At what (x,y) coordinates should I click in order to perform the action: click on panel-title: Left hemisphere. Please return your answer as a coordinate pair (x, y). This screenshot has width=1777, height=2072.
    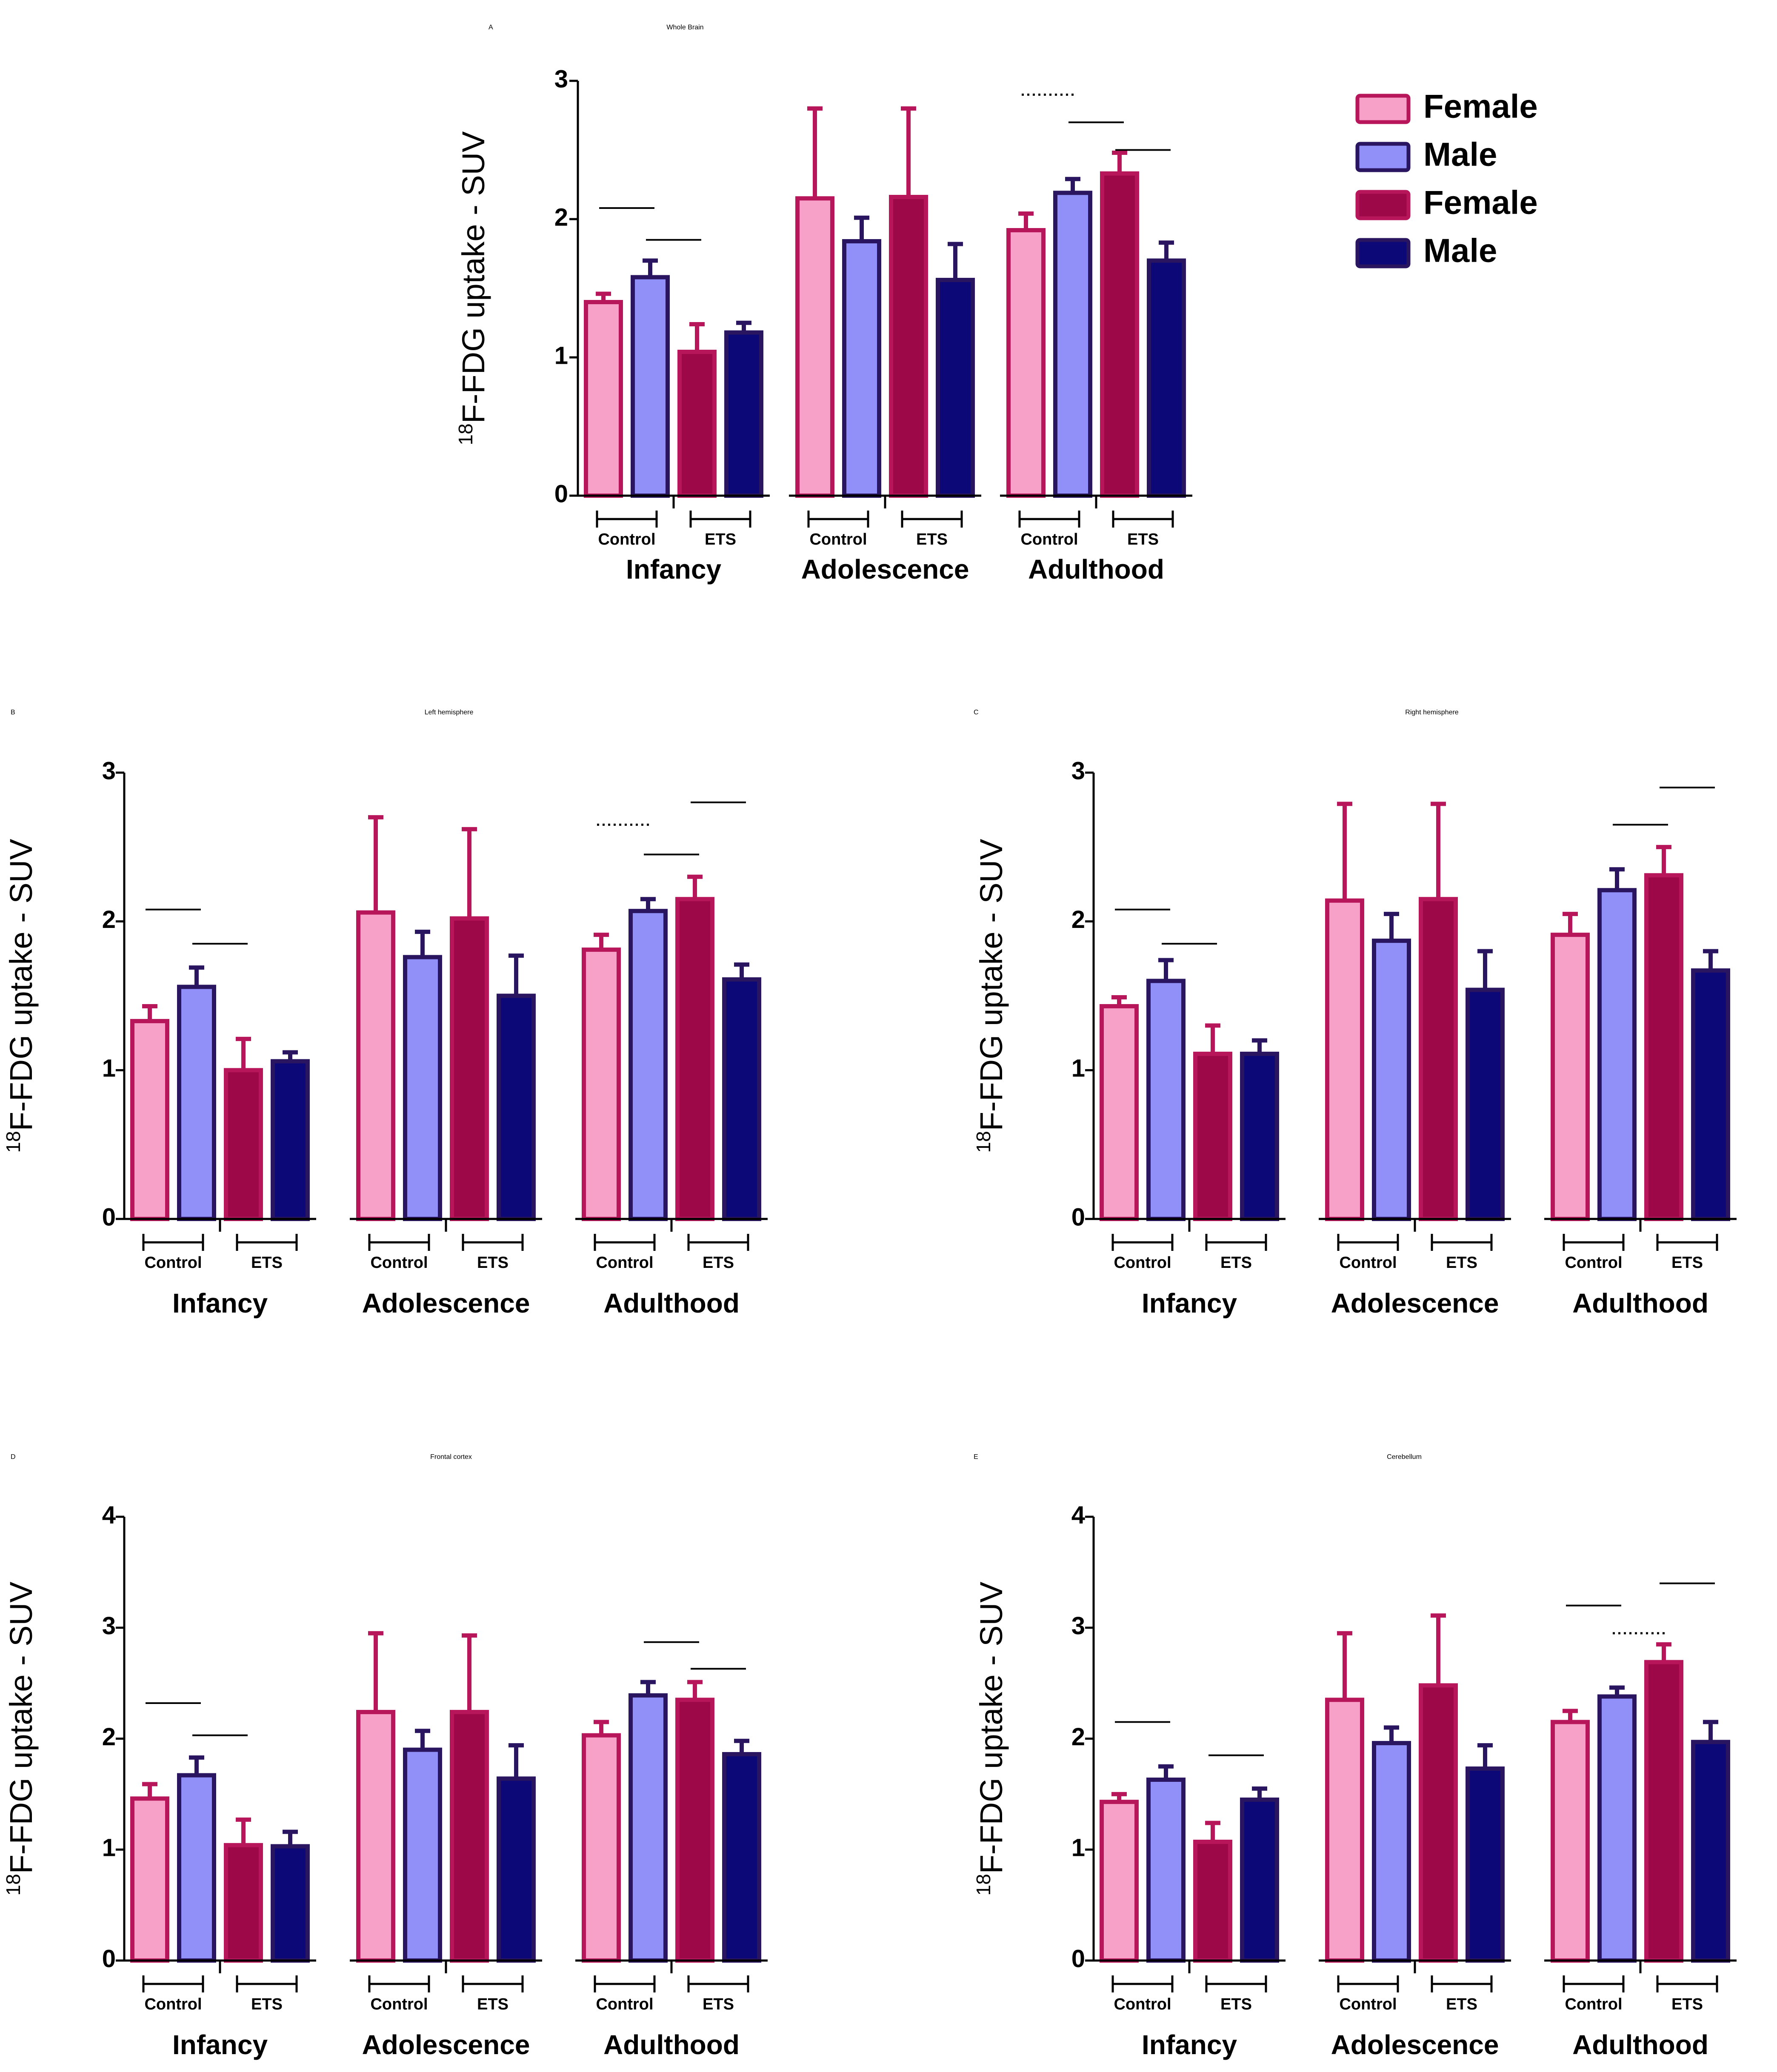
    Looking at the image, I should click on (449, 712).